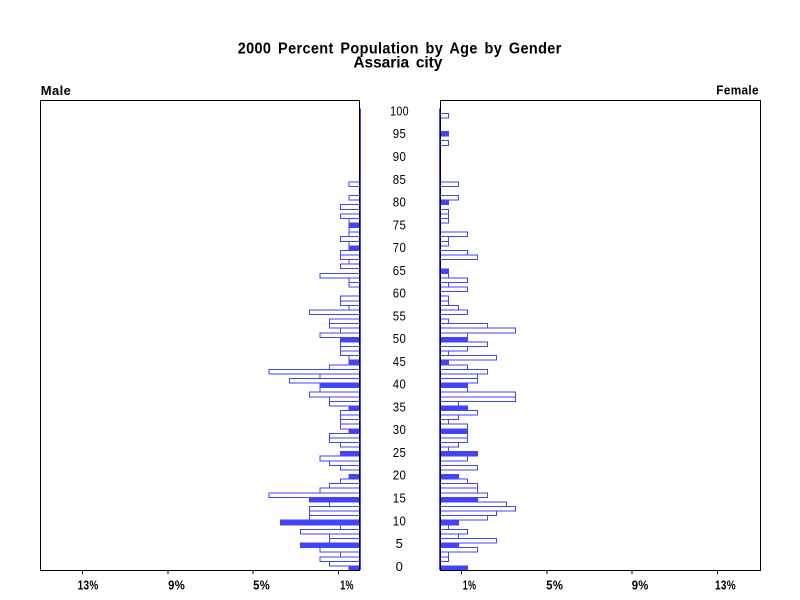 The height and width of the screenshot is (600, 800). I want to click on svg-text: 40, so click(399, 384).